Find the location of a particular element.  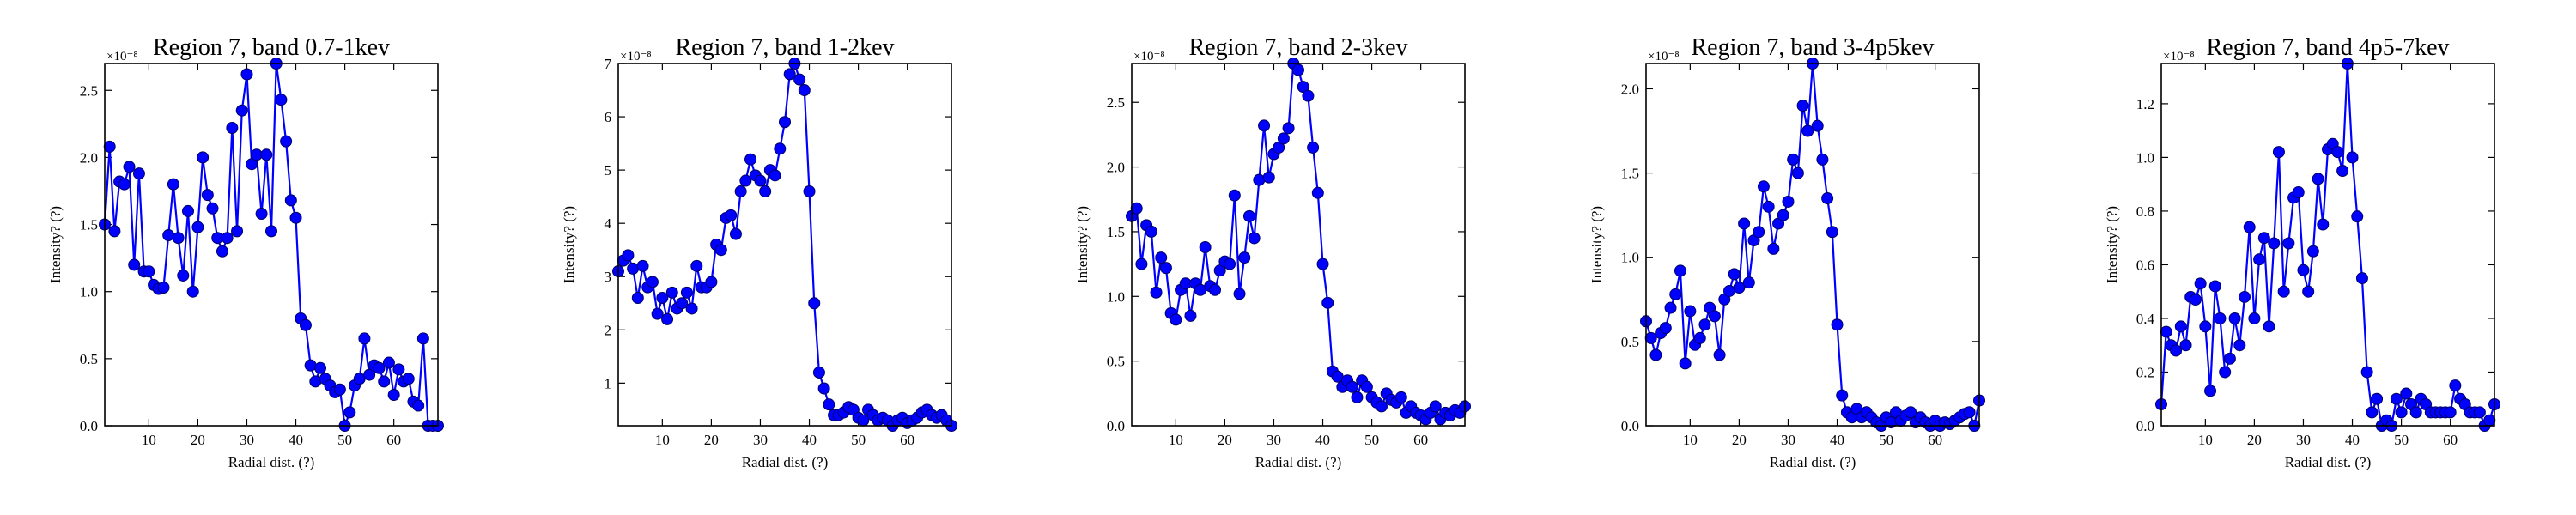

plot-frame is located at coordinates (1813, 245).